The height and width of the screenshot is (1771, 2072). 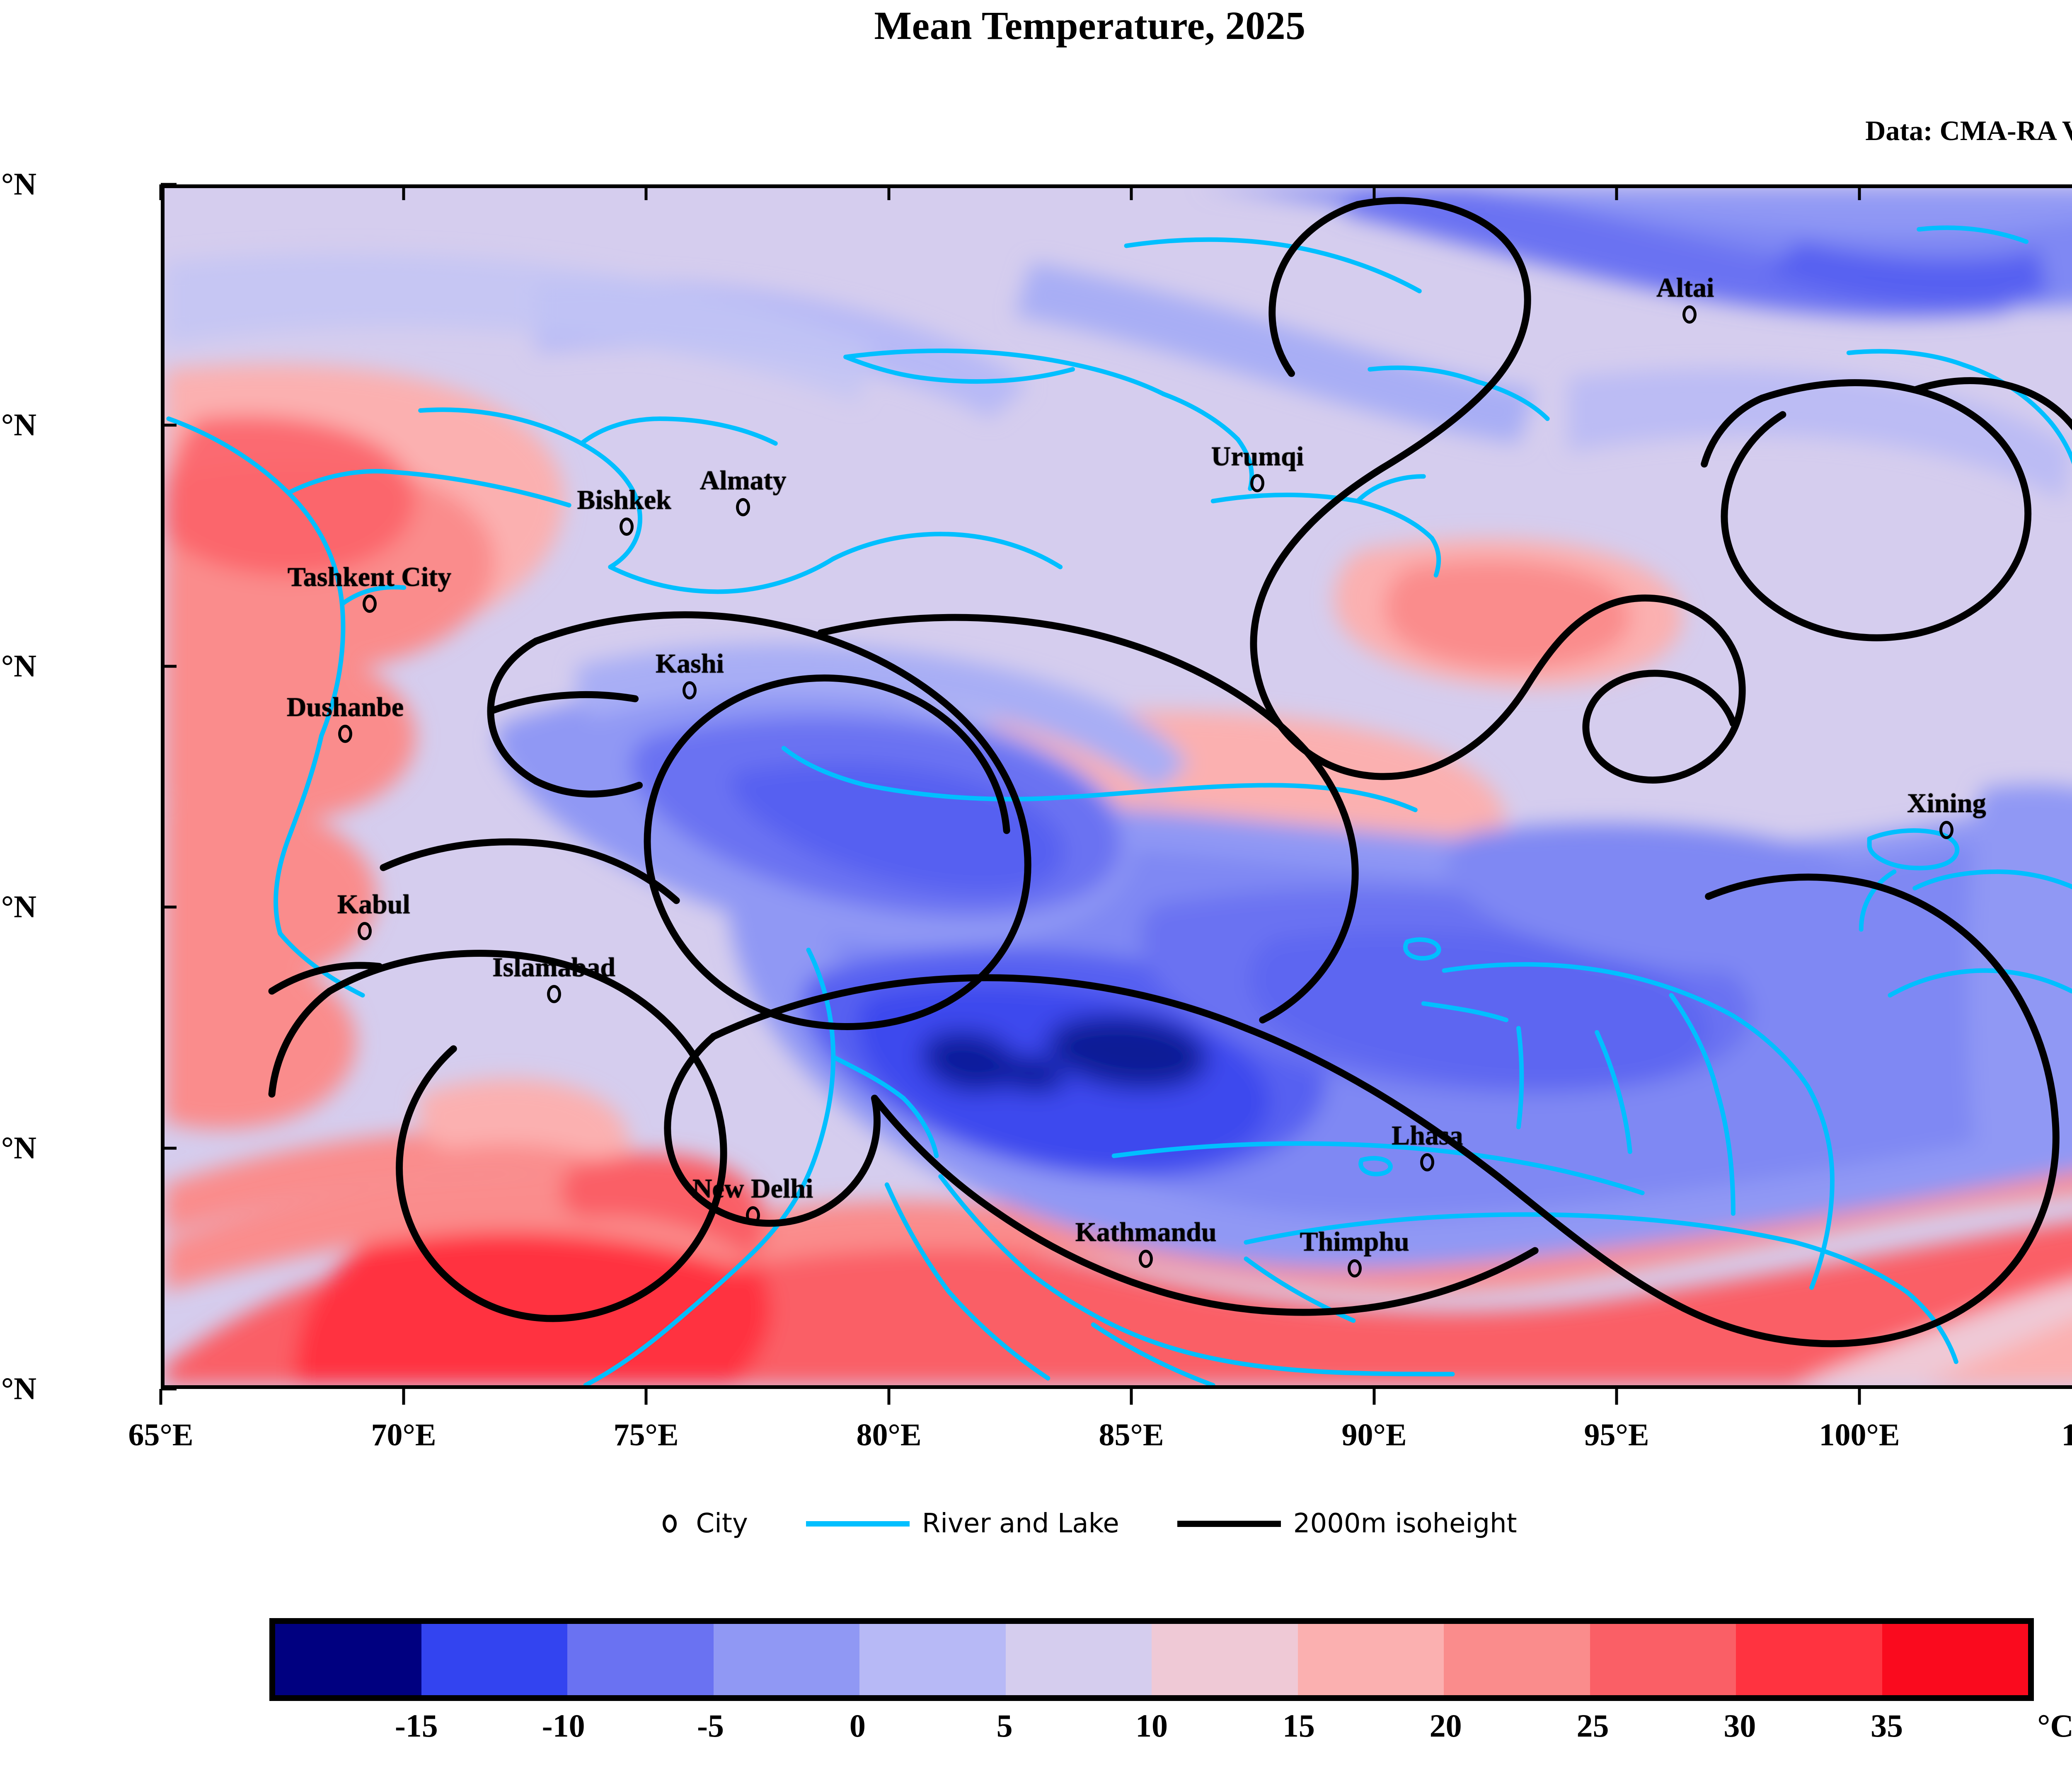 I want to click on city-marker-urumqi, so click(x=1257, y=483).